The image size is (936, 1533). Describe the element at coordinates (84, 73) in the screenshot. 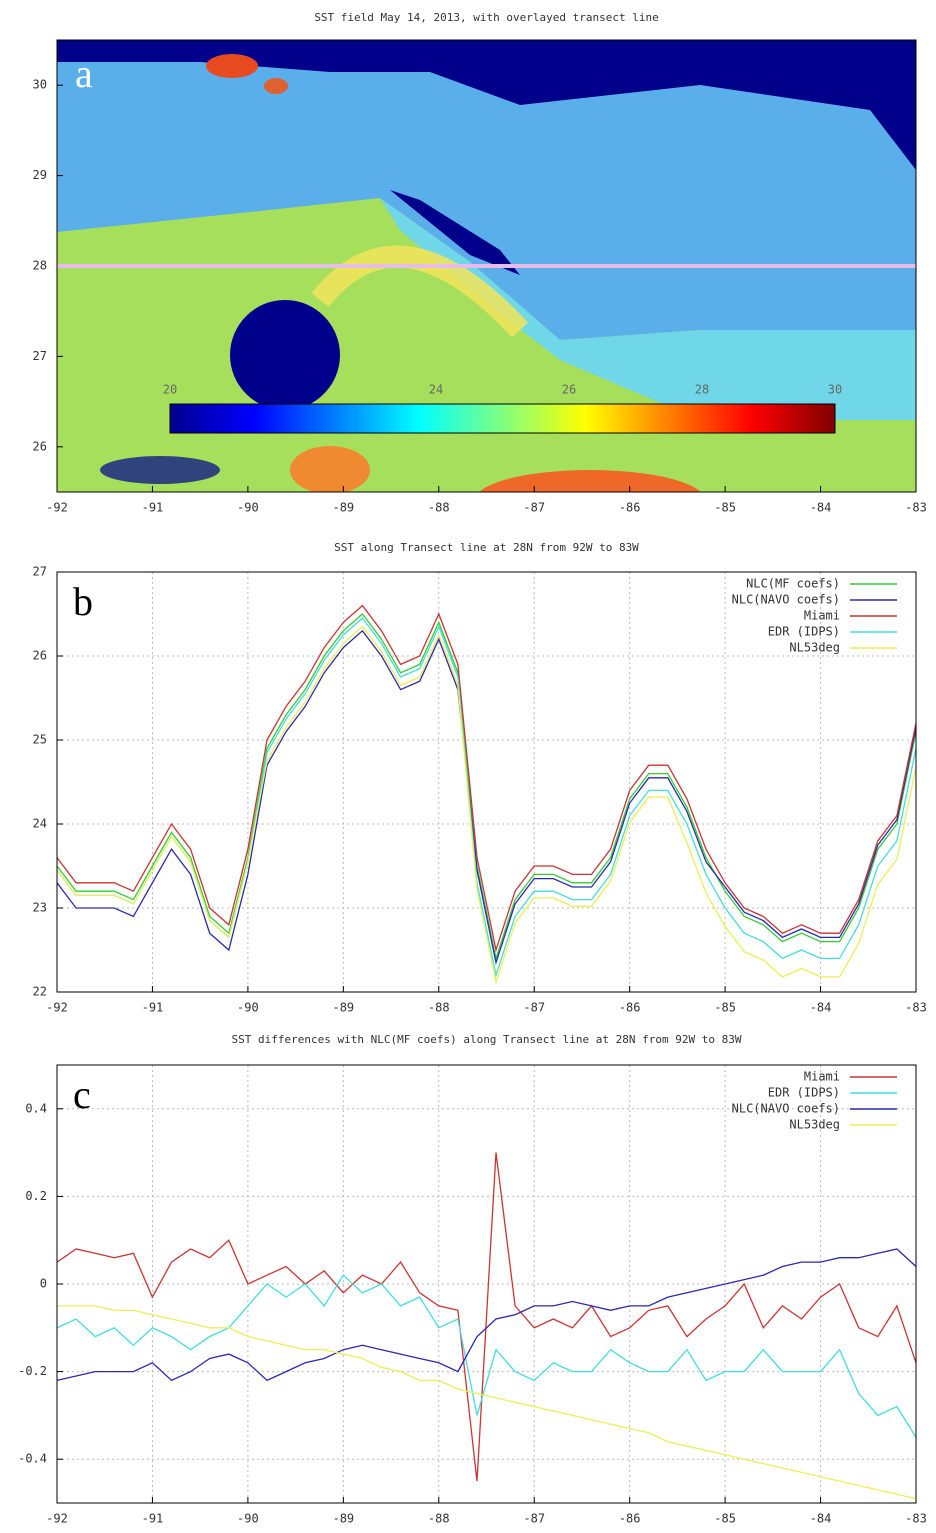

I see `panel-letter: a` at that location.